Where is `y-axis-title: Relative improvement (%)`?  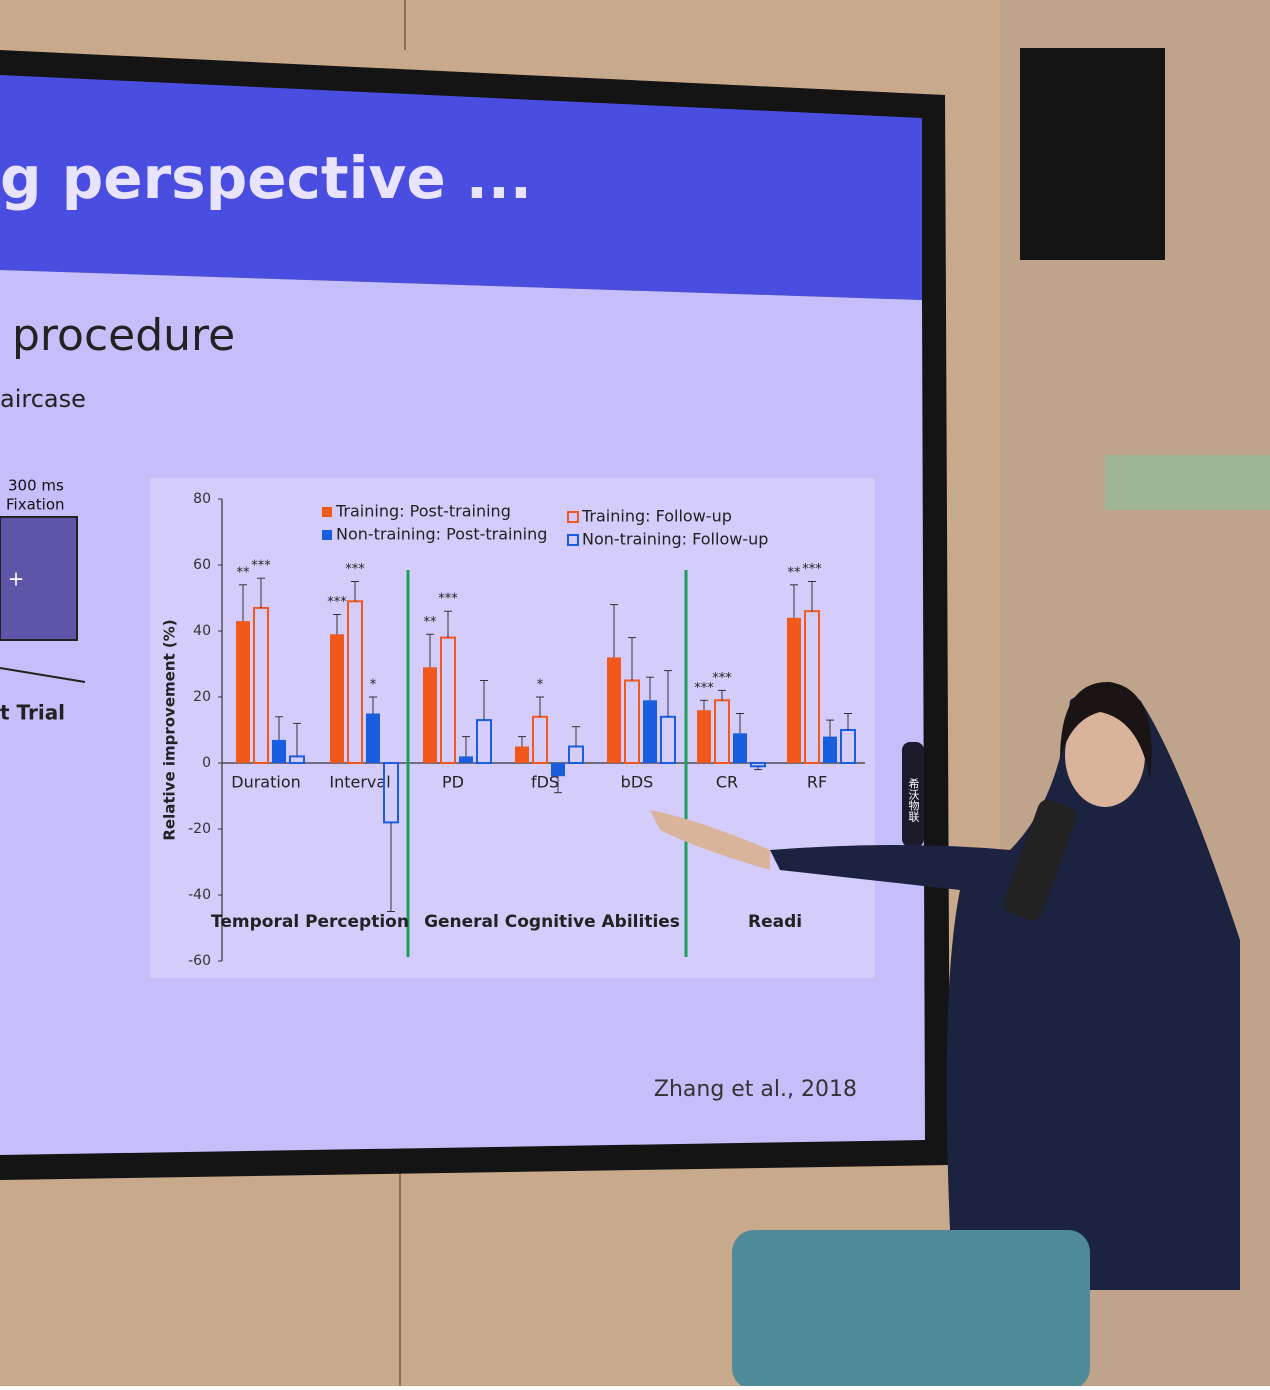 y-axis-title: Relative improvement (%) is located at coordinates (170, 729).